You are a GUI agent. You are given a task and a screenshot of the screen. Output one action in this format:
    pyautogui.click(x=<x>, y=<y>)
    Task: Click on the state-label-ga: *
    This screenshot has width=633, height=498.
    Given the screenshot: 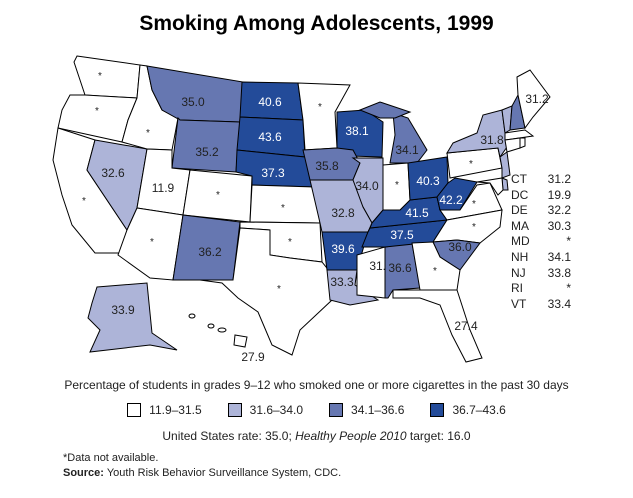 What is the action you would take?
    pyautogui.click(x=435, y=271)
    